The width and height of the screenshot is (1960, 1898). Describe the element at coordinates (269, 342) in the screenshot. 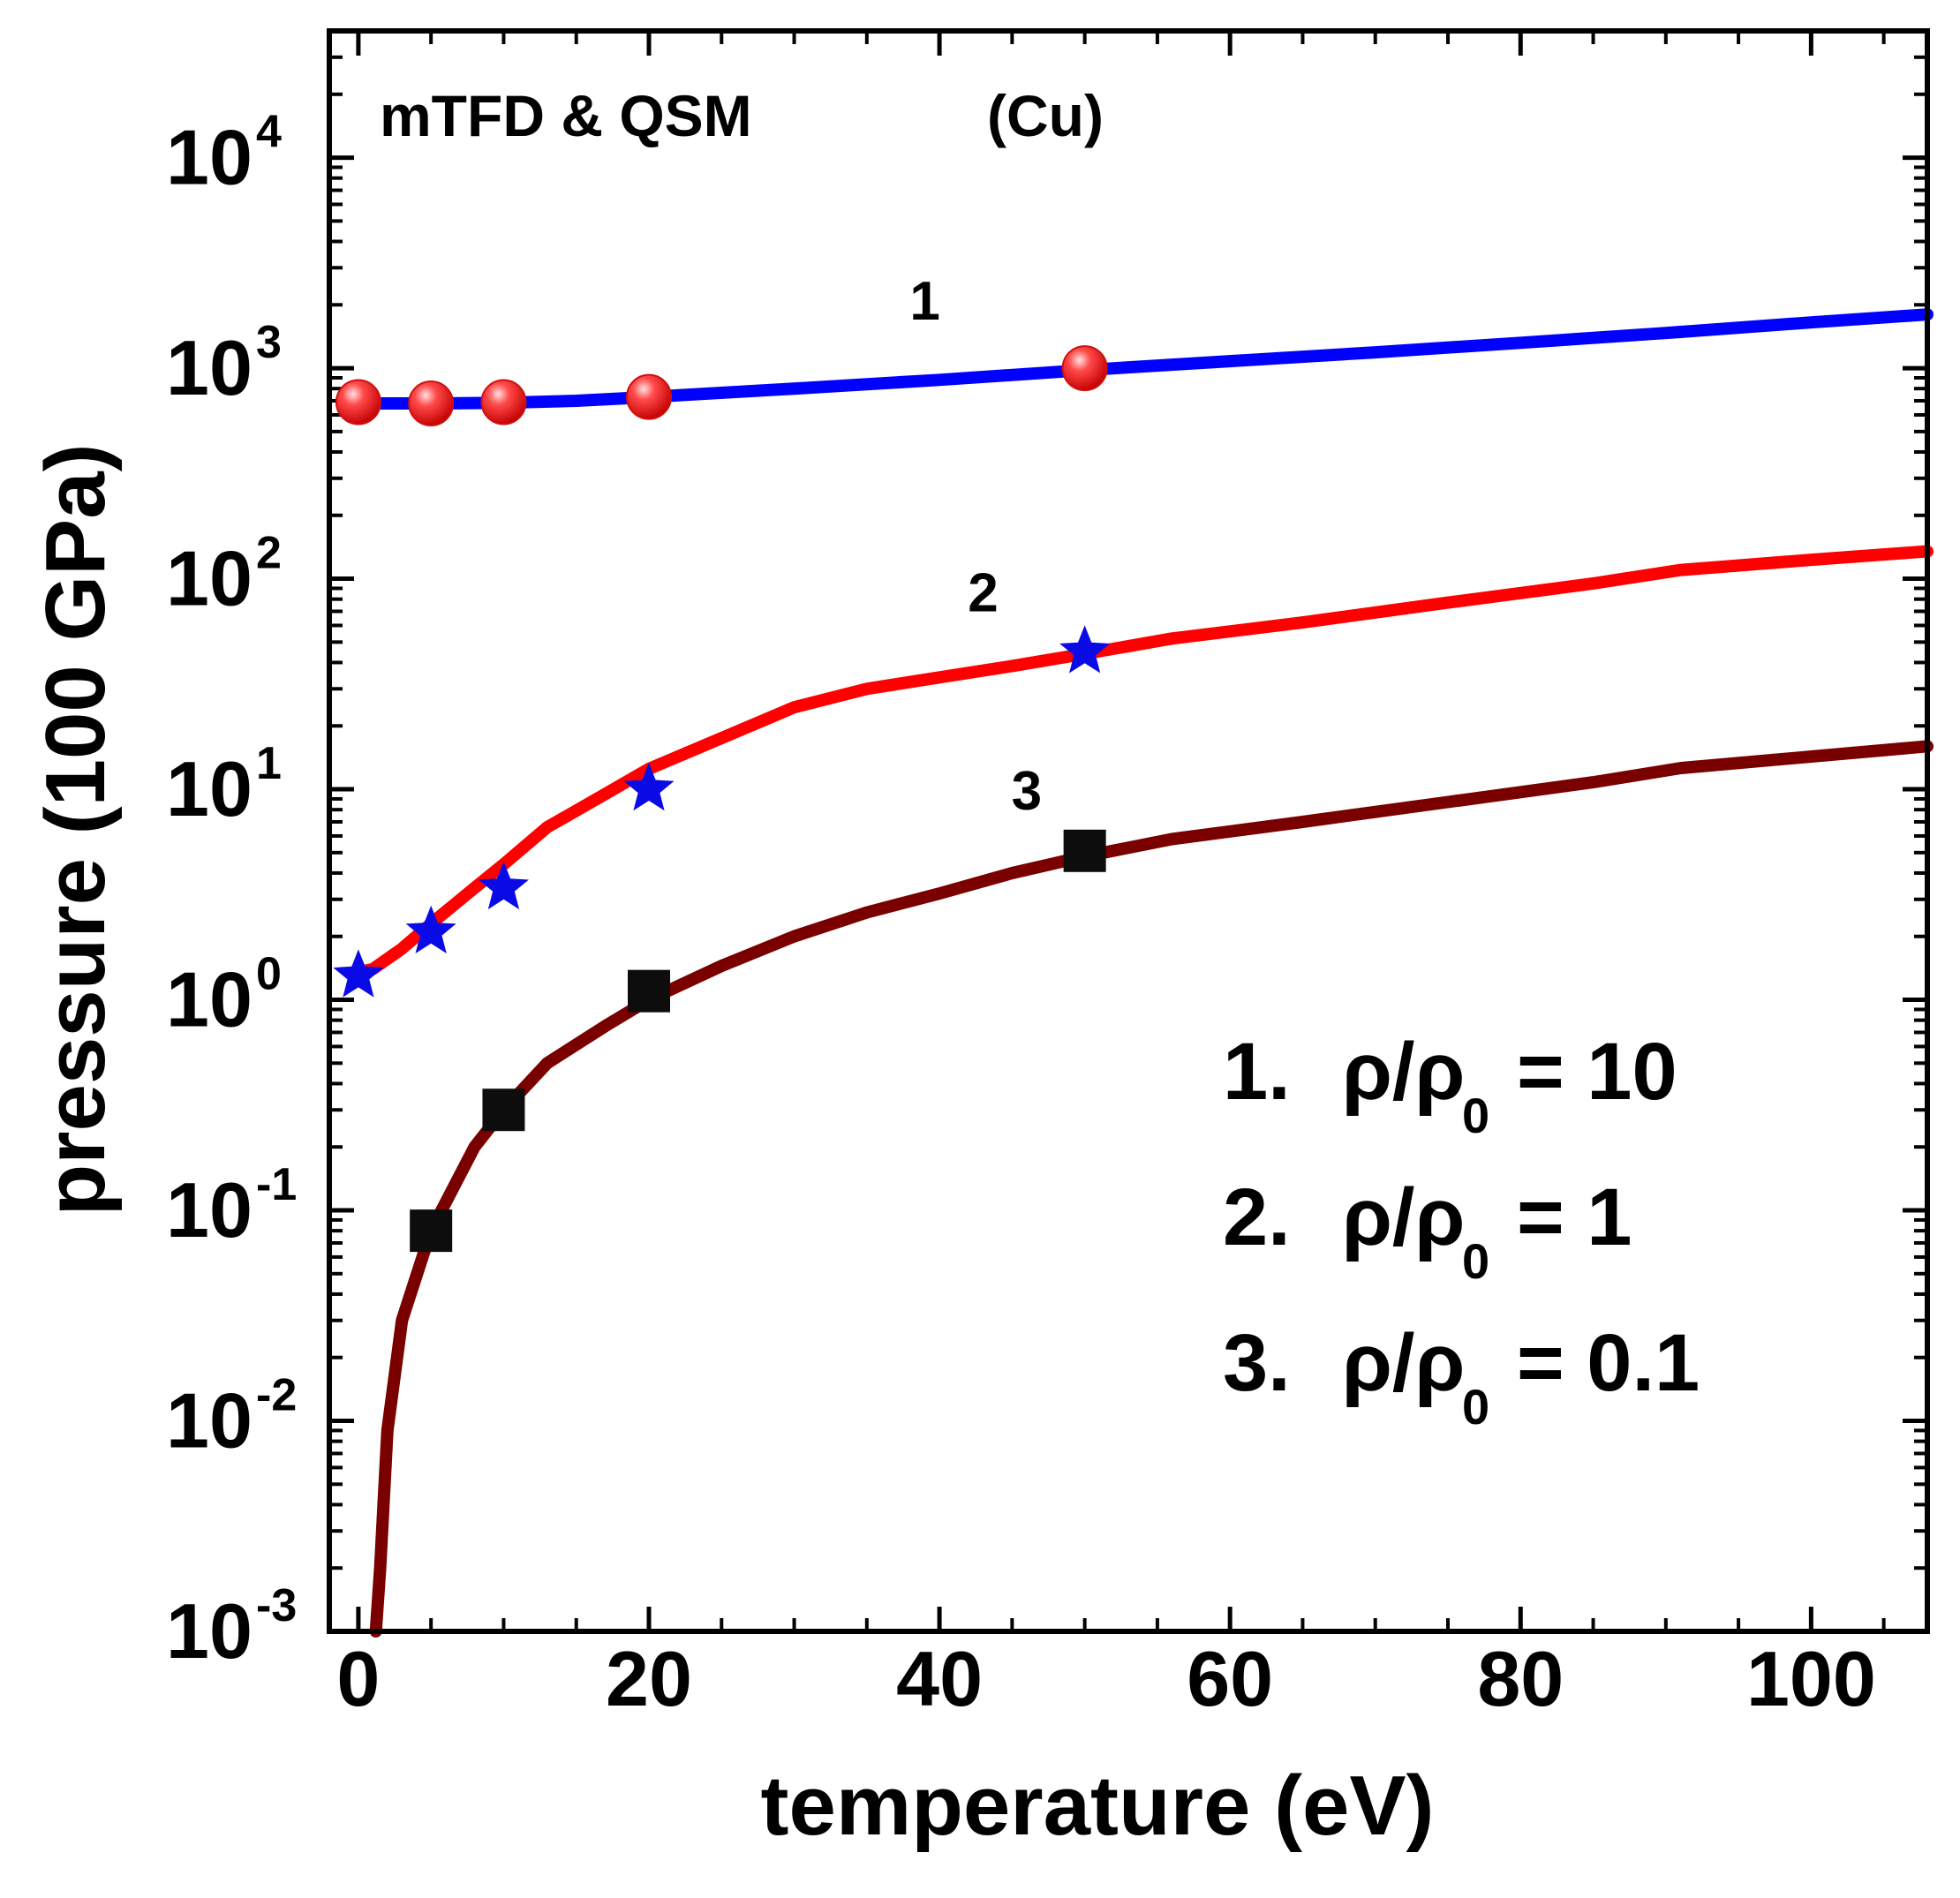

I see `y-tick-label-exponent: 3` at that location.